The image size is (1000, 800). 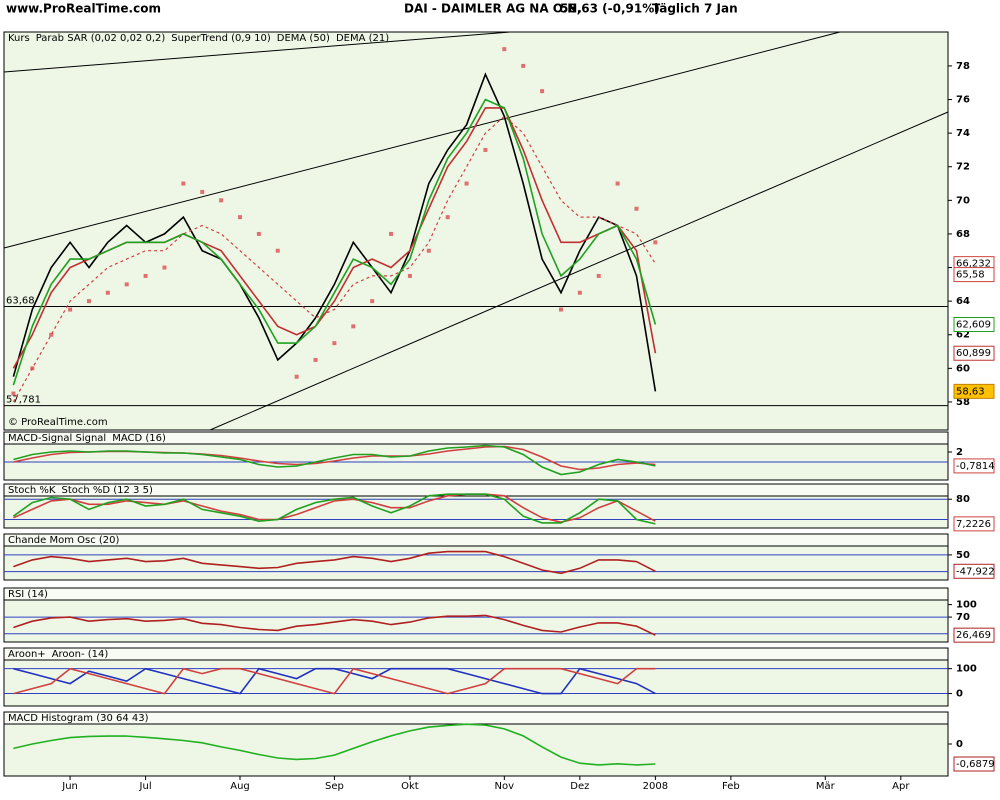 What do you see at coordinates (64, 540) in the screenshot?
I see `legend-entry: Chande Mom Osc (20)` at bounding box center [64, 540].